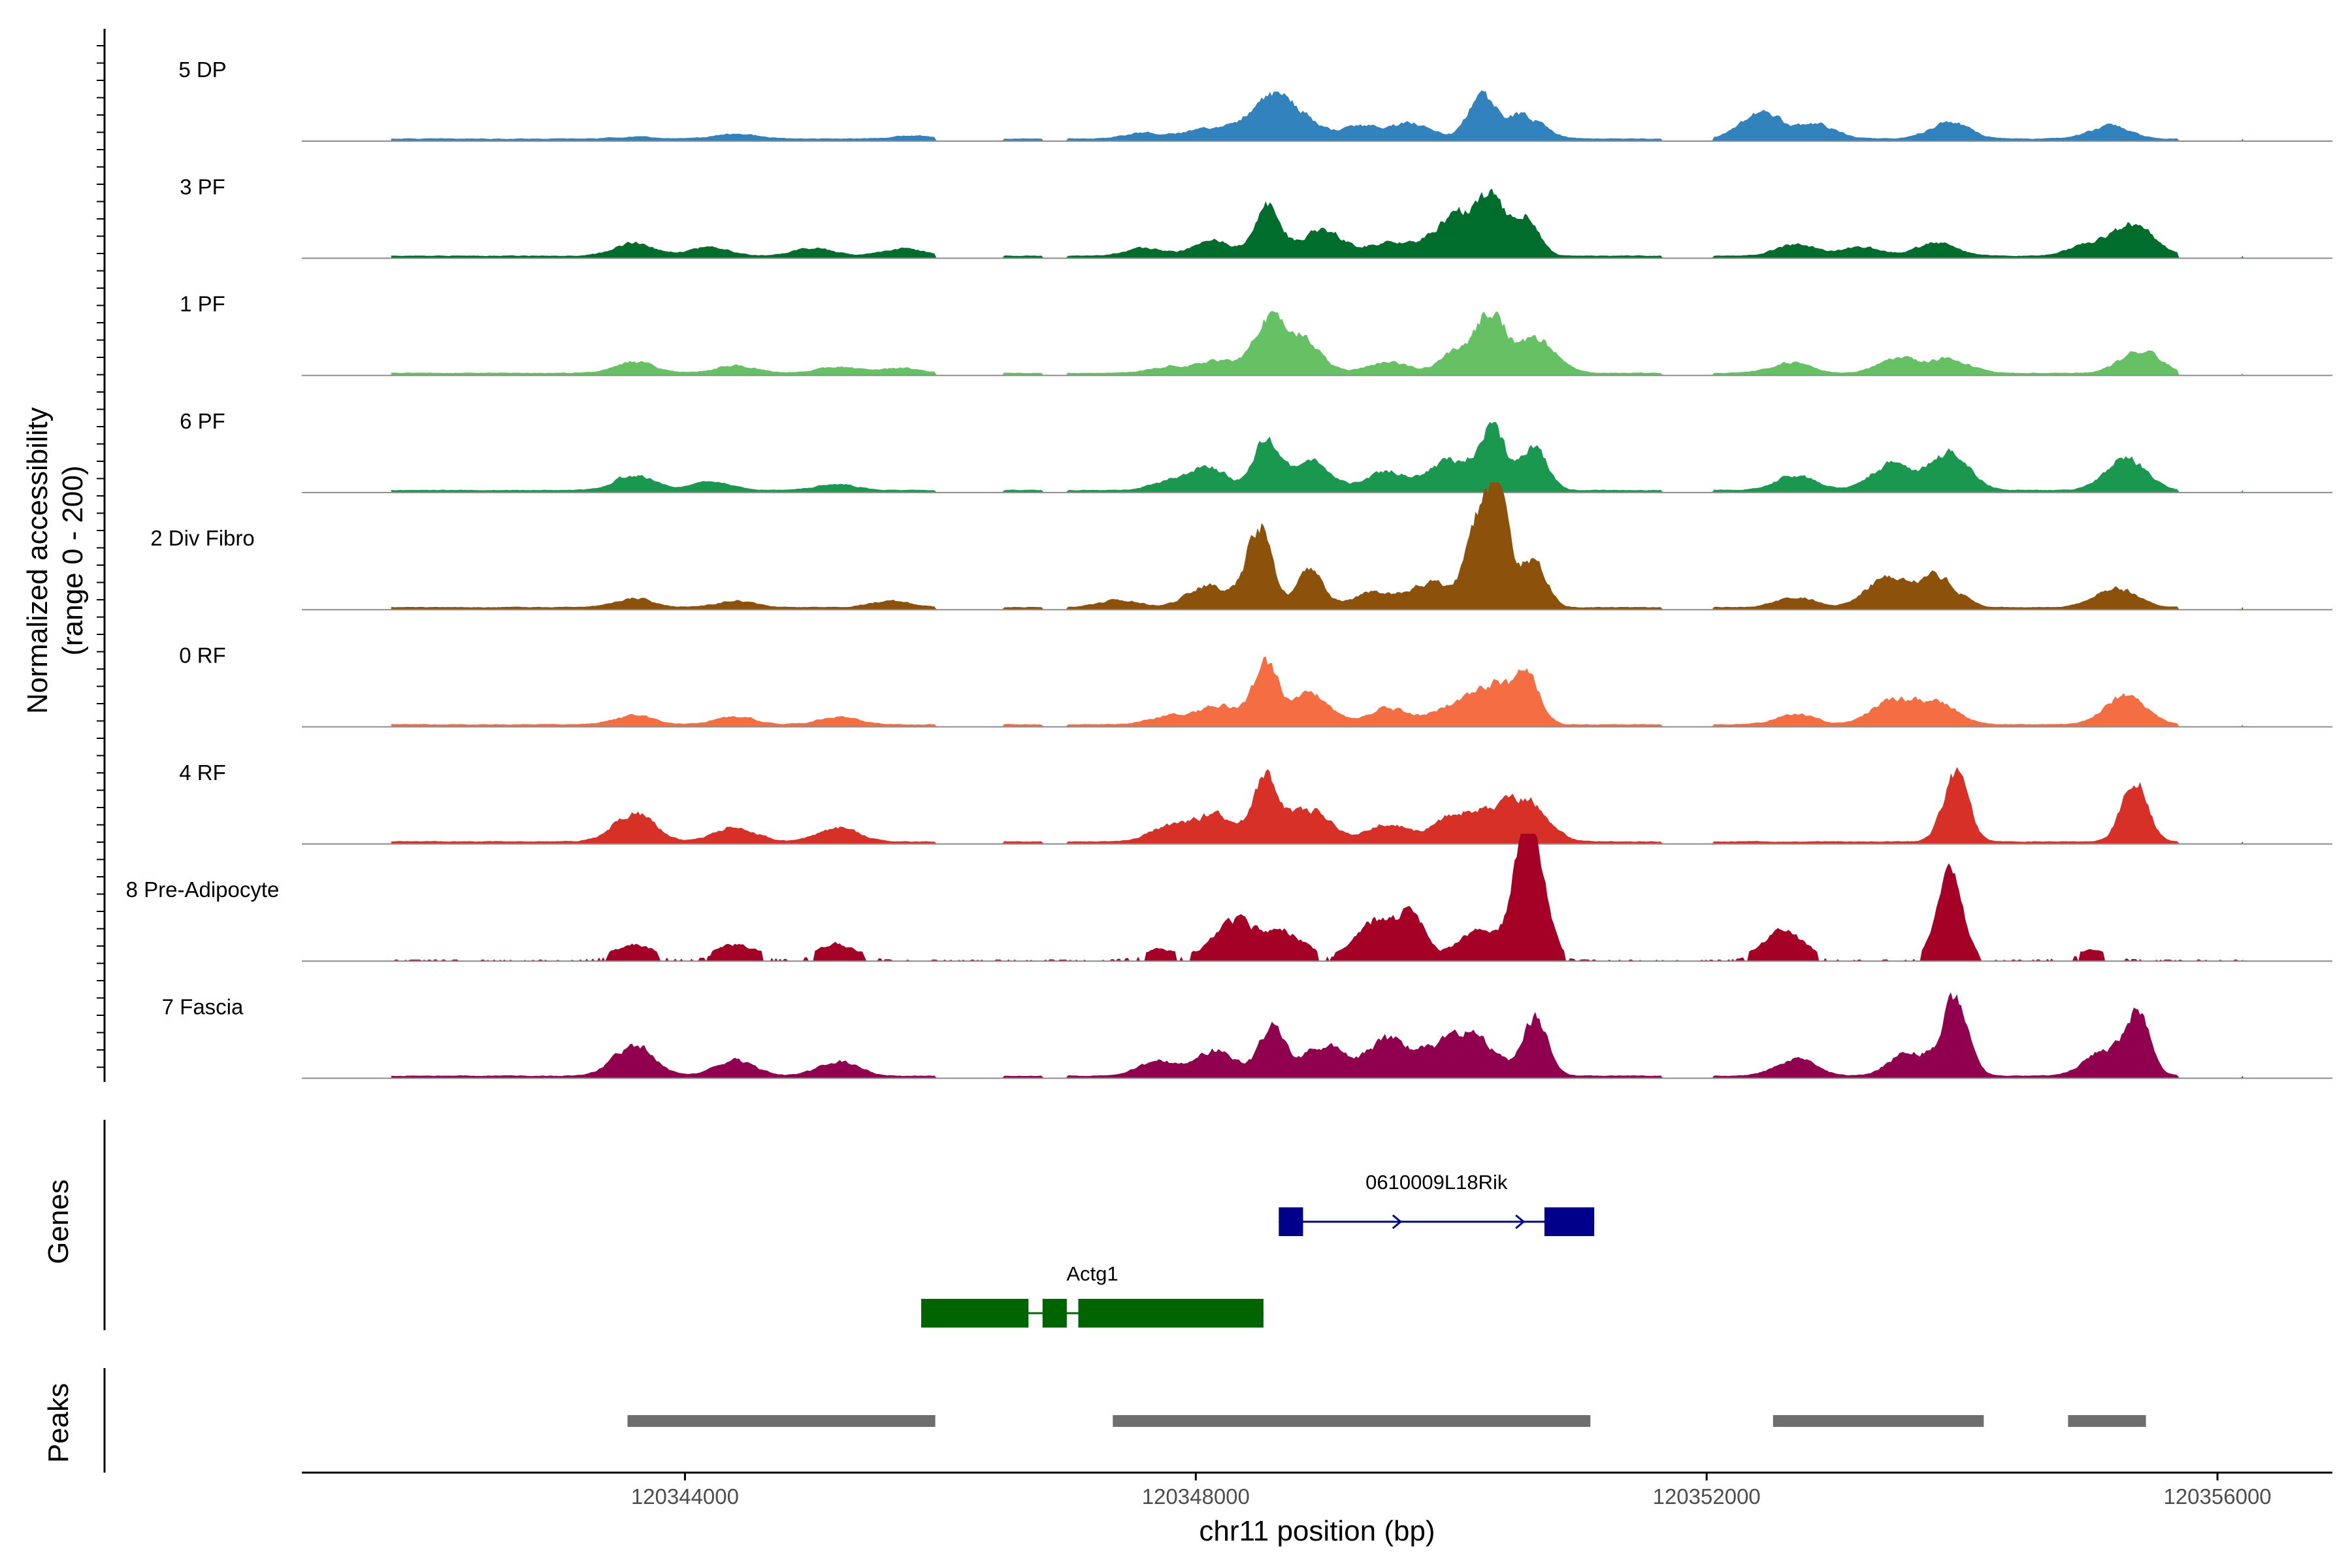  Describe the element at coordinates (2217, 1496) in the screenshot. I see `x-tick-label: 120356000` at that location.